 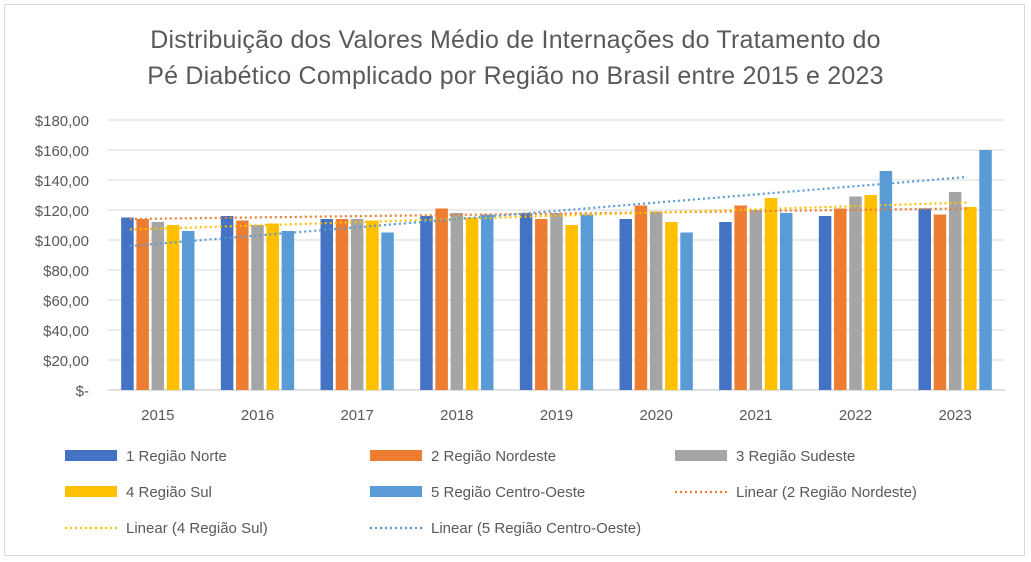 I want to click on y-tick-label: $120,00, so click(x=62, y=211).